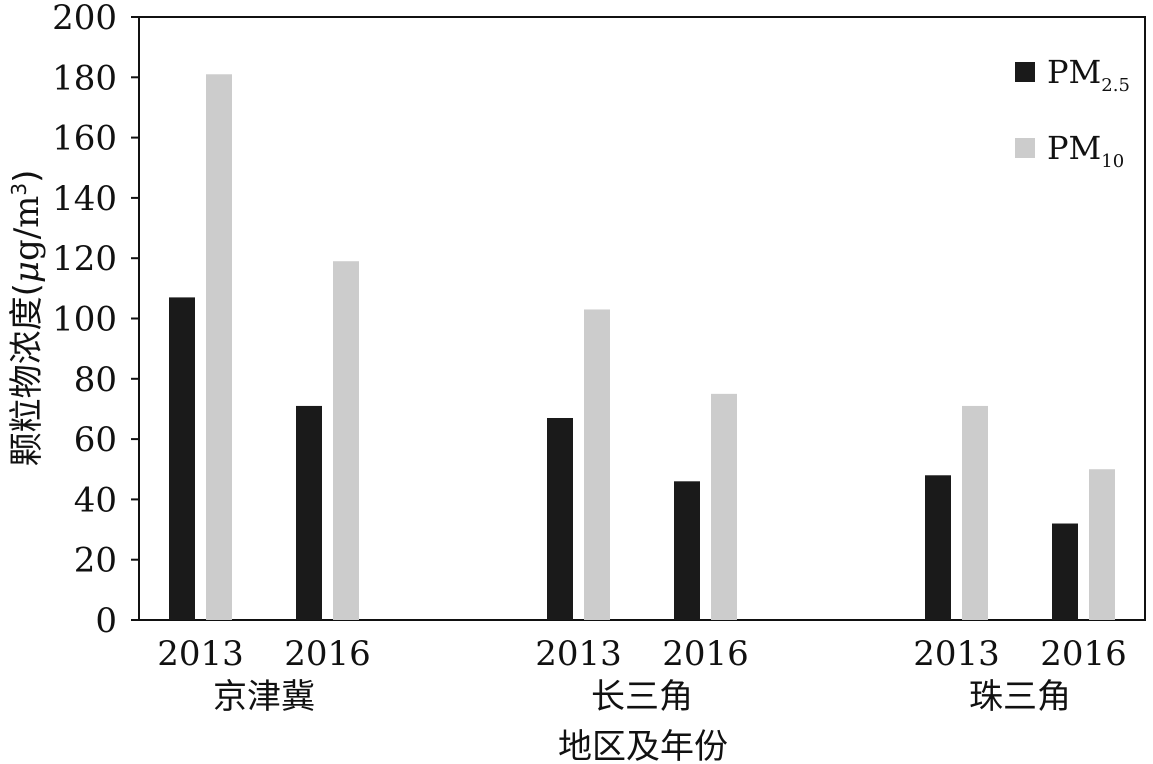 This screenshot has width=1153, height=764. I want to click on legend-label-pm25: PM2.5, so click(1088, 74).